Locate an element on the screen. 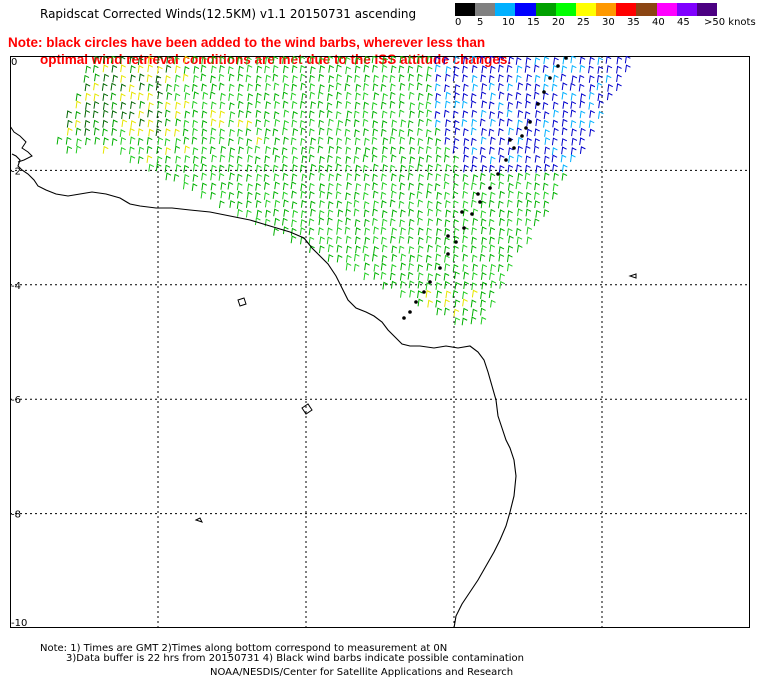  lat-tick-label: -6 is located at coordinates (16, 400).